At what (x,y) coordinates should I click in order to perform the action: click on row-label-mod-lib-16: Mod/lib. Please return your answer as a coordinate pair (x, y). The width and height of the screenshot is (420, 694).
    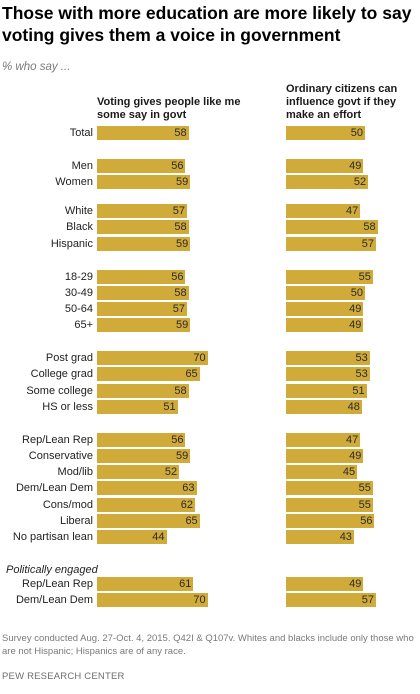
    Looking at the image, I should click on (75, 472).